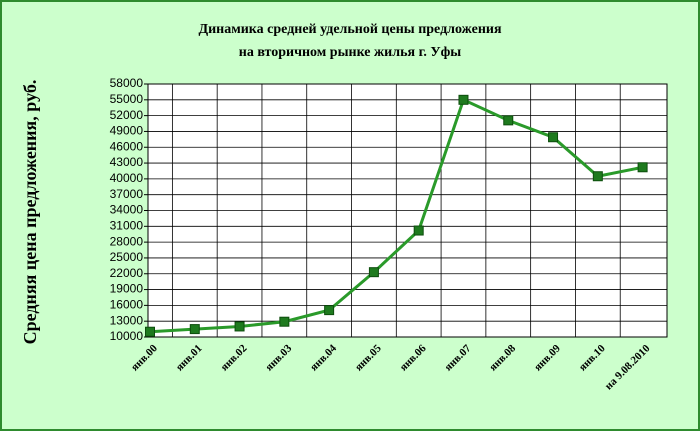 This screenshot has width=700, height=431. Describe the element at coordinates (127, 194) in the screenshot. I see `y-tick-label: 37000` at that location.